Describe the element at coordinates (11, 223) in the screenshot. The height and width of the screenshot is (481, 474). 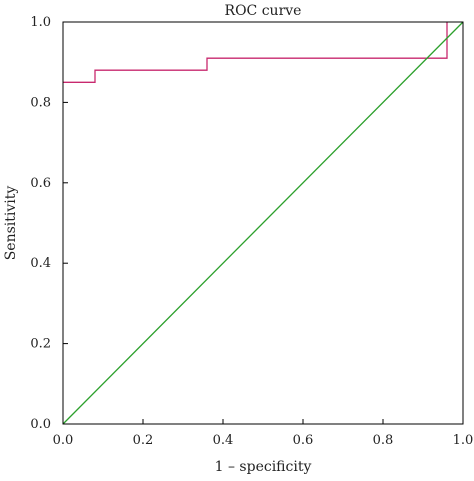
I see `y-axis-title: Sensitivity` at that location.